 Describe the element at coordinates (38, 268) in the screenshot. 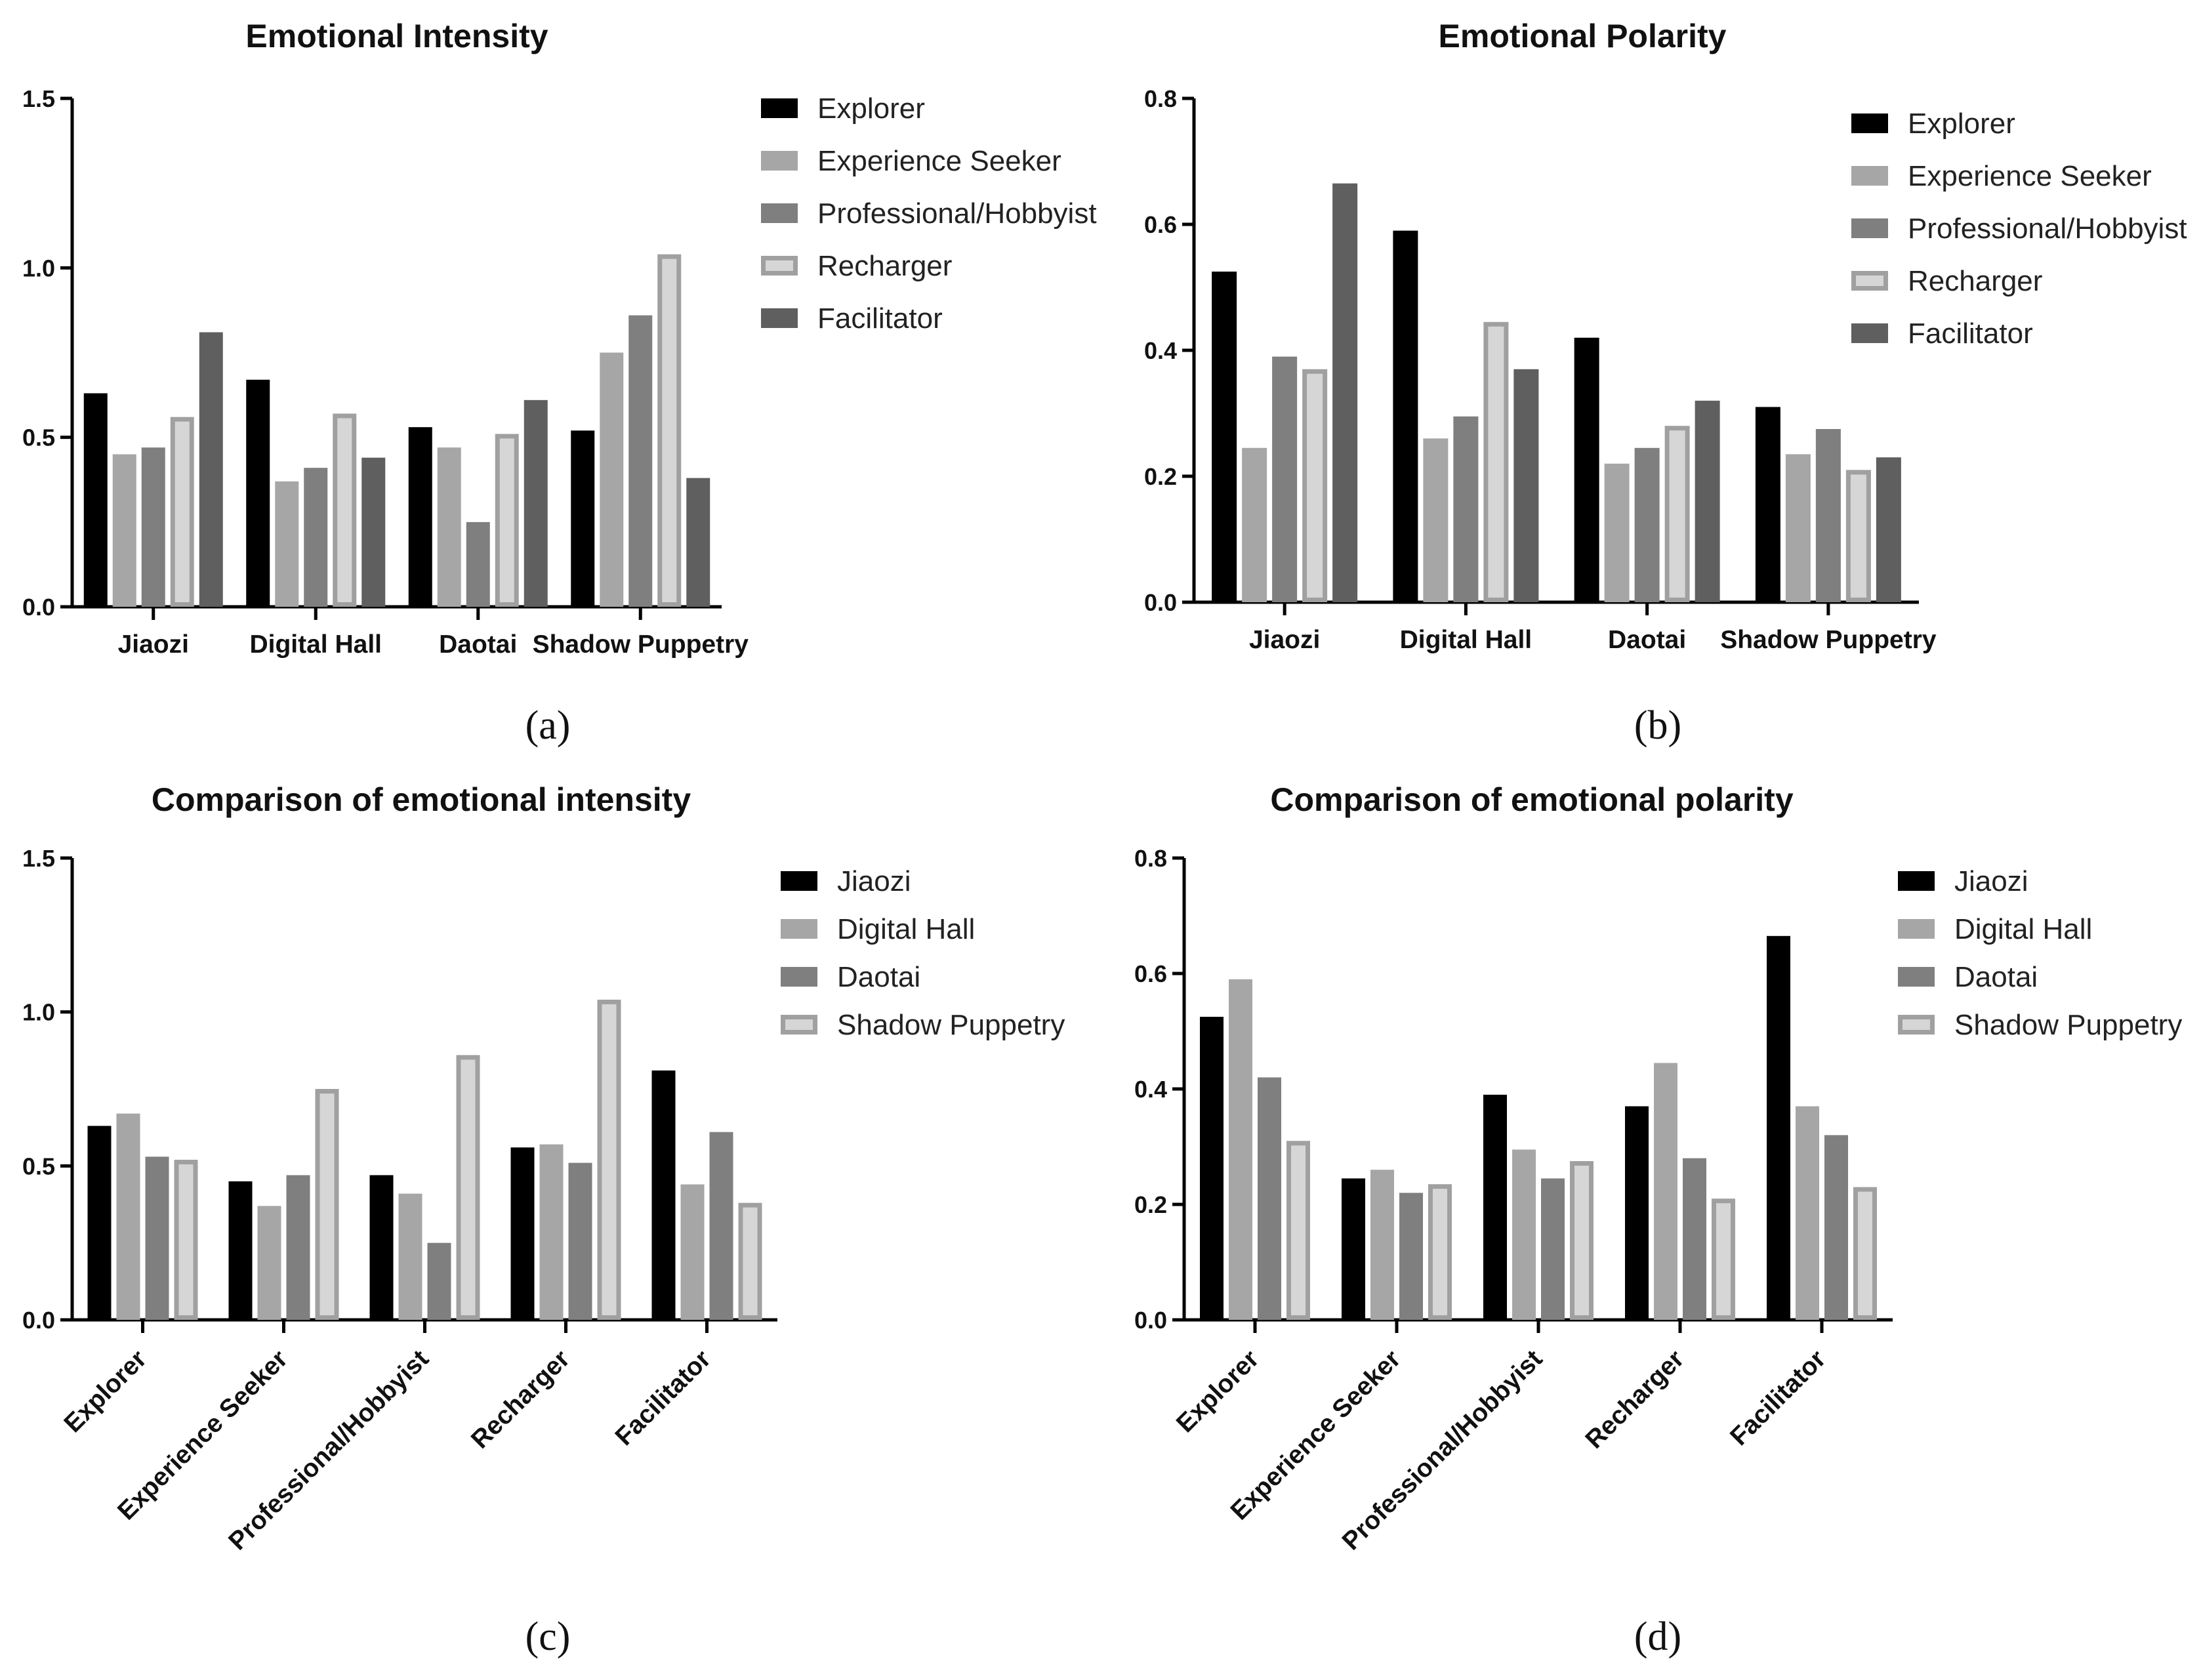

I see `y-tick-label: 1.0` at that location.